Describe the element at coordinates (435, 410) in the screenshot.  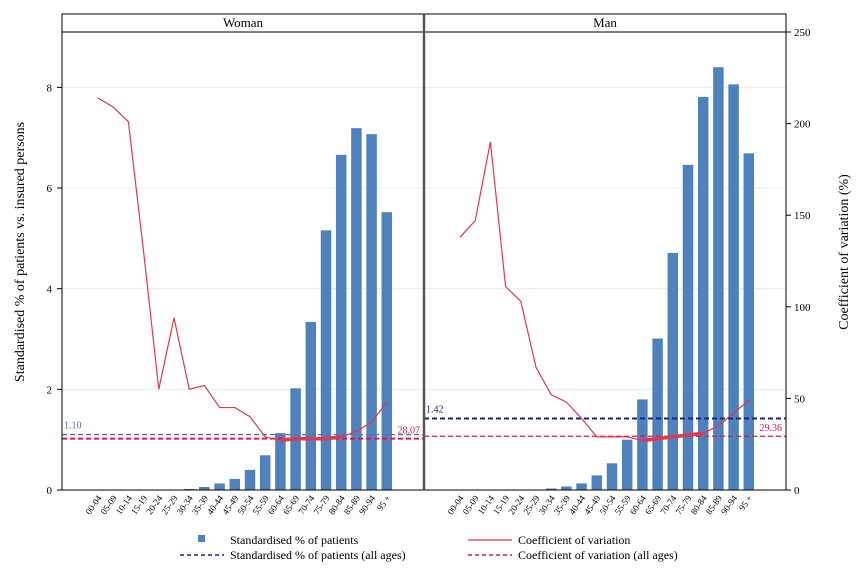
I see `avg-pct-label: 1.42` at that location.